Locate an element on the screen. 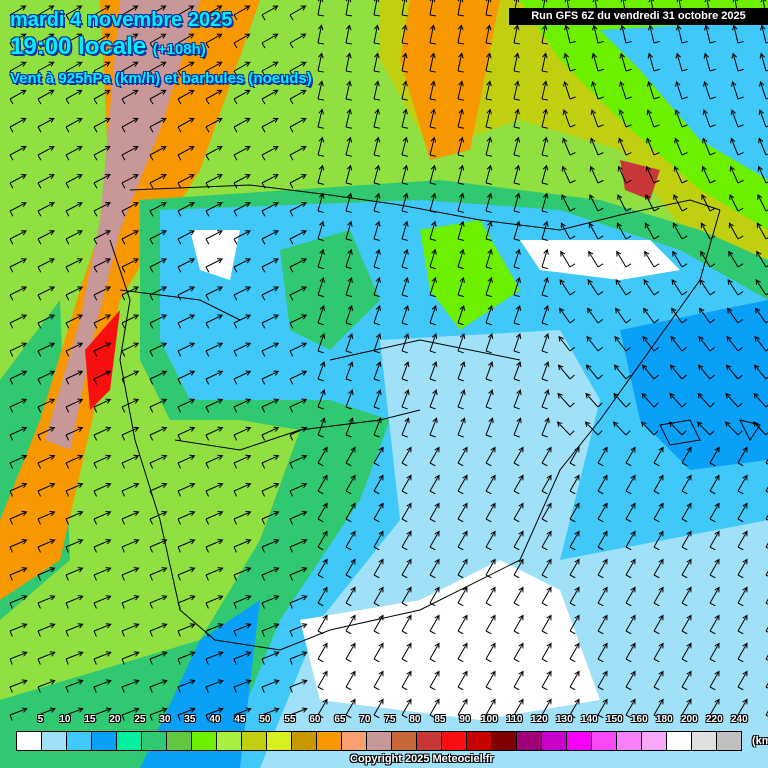 The width and height of the screenshot is (768, 768). legend-label: 140 is located at coordinates (589, 719).